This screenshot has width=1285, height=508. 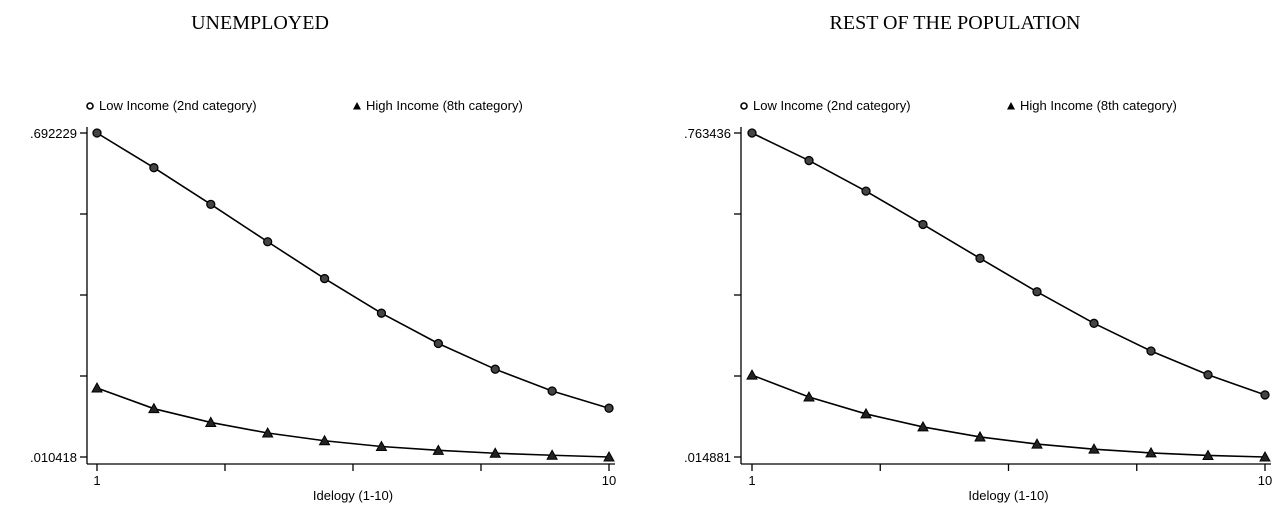 What do you see at coordinates (53, 133) in the screenshot?
I see `y-tick-label: .692229` at bounding box center [53, 133].